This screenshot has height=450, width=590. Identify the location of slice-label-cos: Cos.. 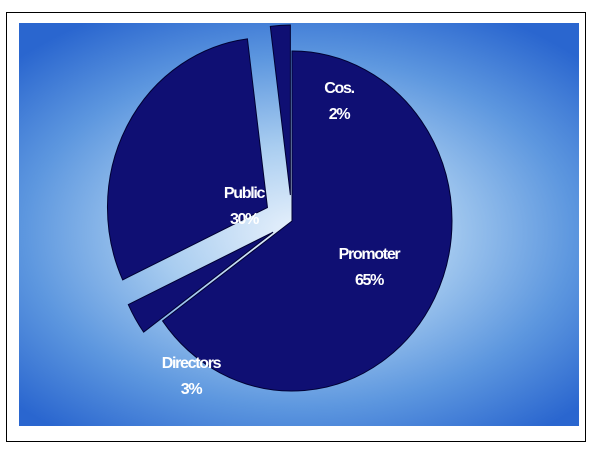
(339, 88).